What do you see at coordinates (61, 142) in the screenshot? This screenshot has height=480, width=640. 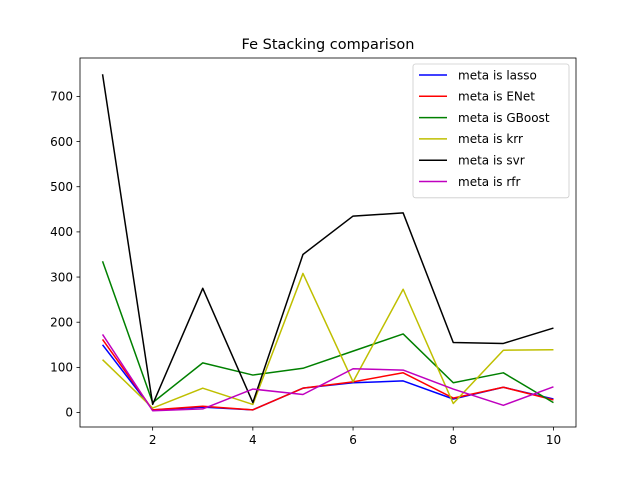 I see `y-tick-label-6: 600` at bounding box center [61, 142].